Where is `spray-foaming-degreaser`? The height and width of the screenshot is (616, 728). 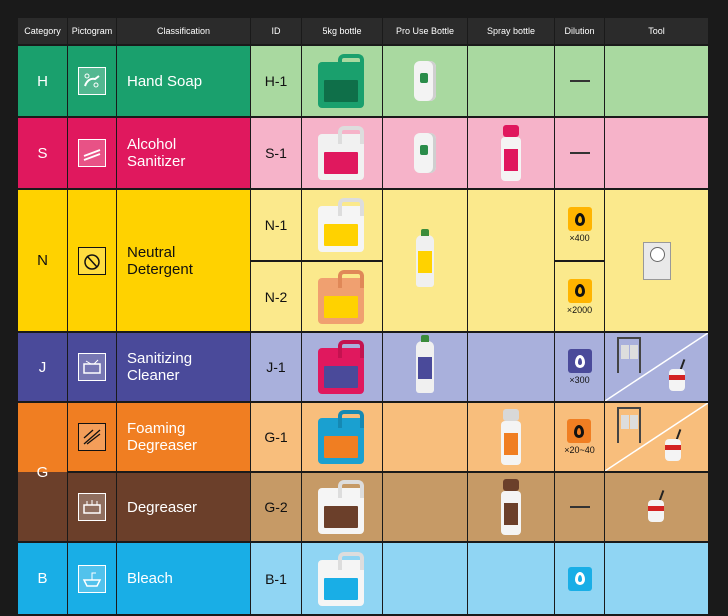
spray-foaming-degreaser is located at coordinates (511, 437).